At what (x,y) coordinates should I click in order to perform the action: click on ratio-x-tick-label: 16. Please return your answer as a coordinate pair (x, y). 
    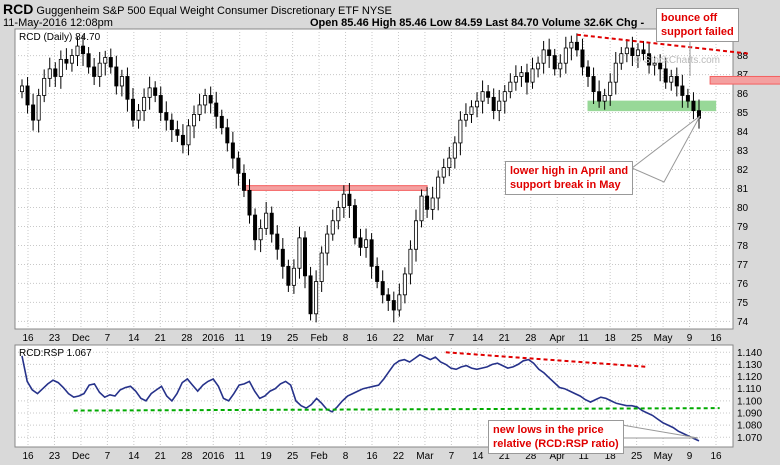
    Looking at the image, I should click on (716, 456).